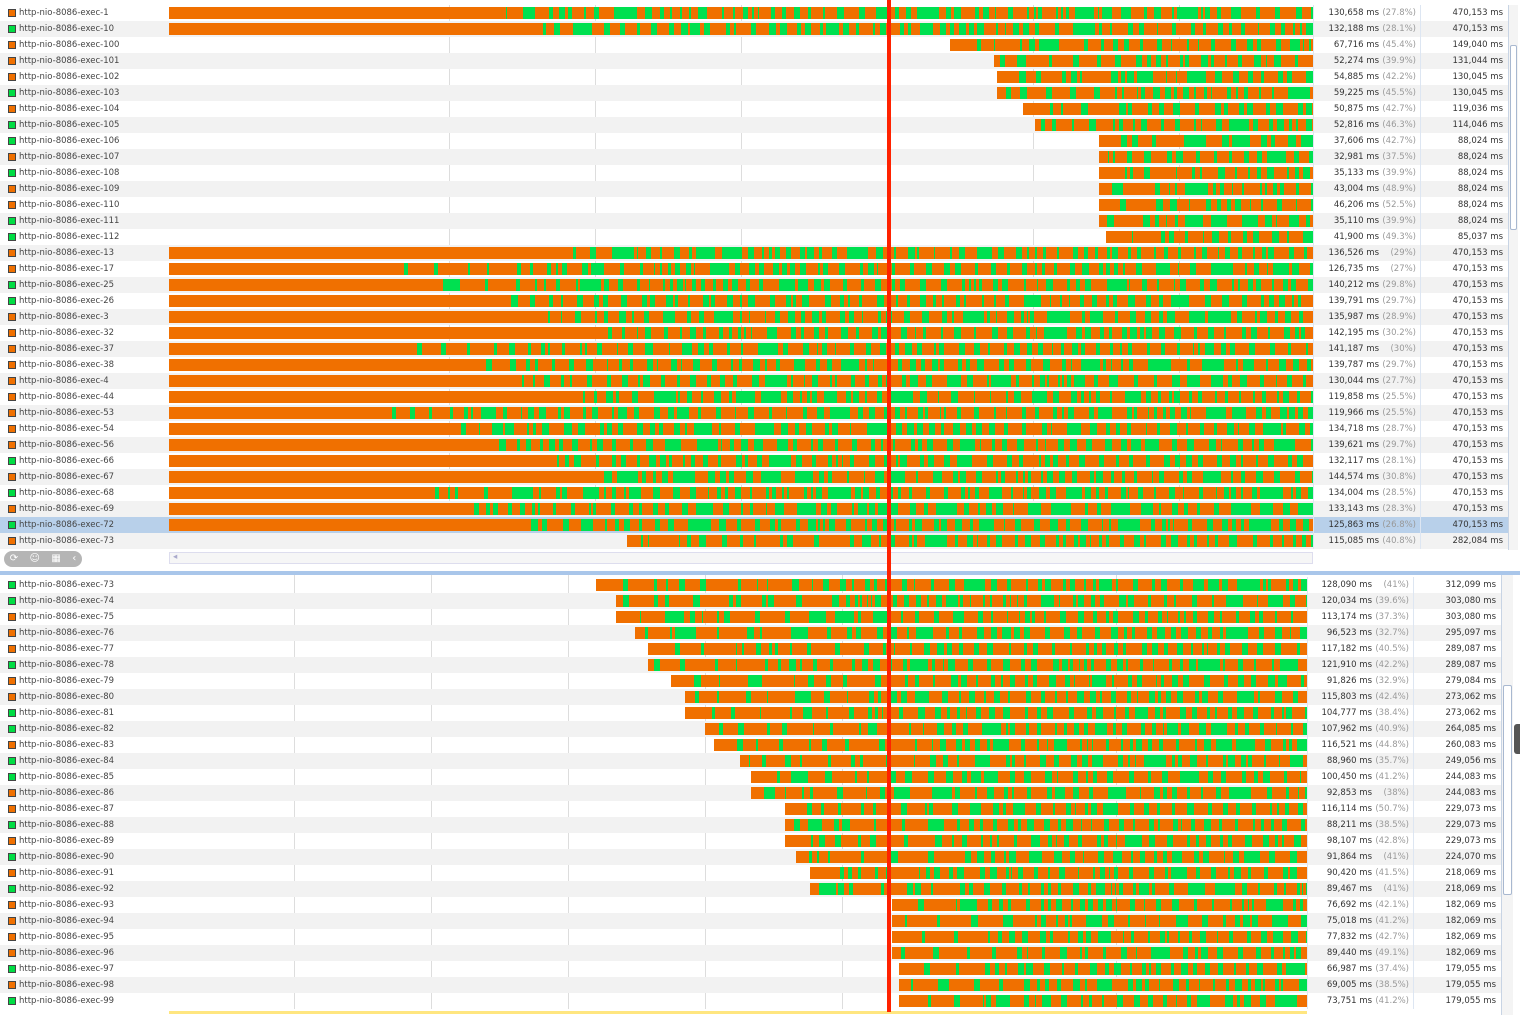  Describe the element at coordinates (84, 269) in the screenshot. I see `thread-name-cell: http-nio-8086-exec-17` at that location.